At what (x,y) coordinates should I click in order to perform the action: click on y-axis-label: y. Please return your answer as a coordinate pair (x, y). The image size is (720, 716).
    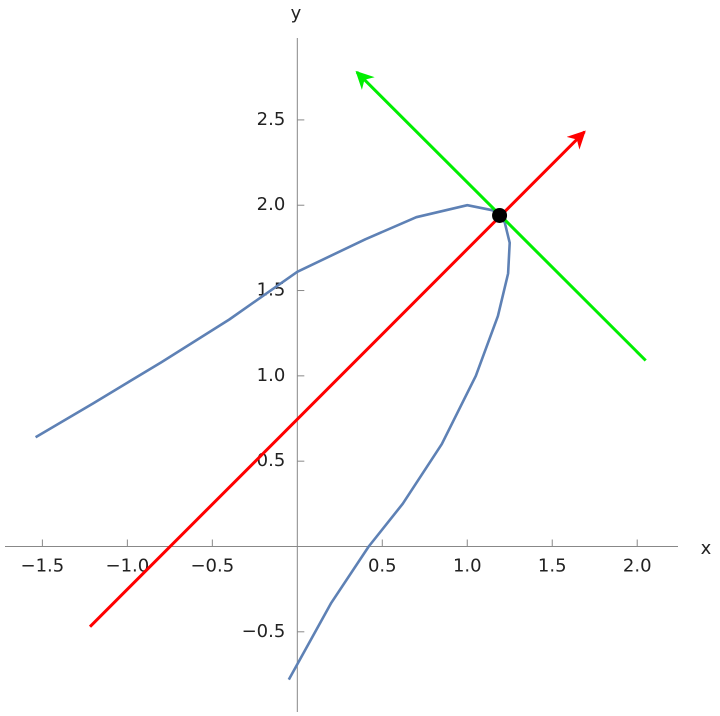
    Looking at the image, I should click on (296, 13).